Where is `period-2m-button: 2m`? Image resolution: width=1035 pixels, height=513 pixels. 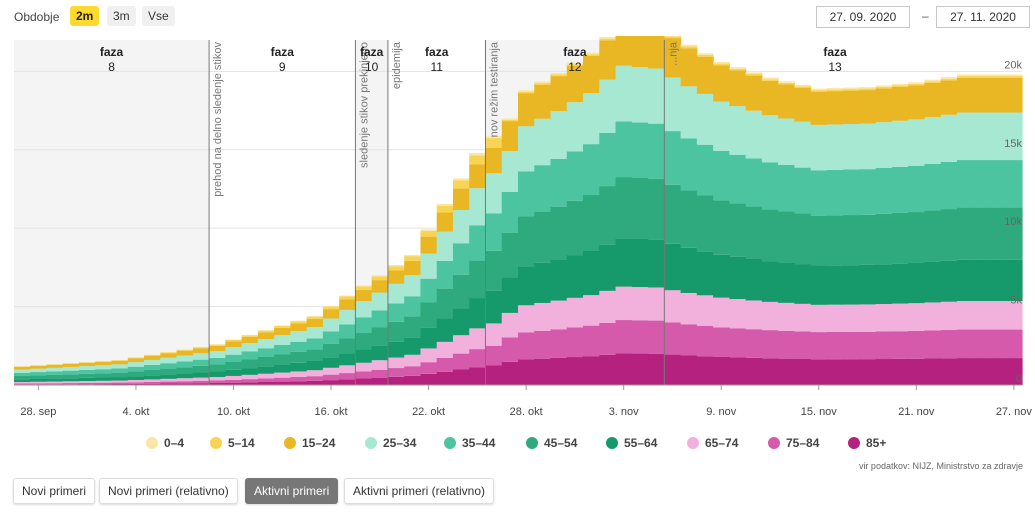
period-2m-button: 2m is located at coordinates (85, 16).